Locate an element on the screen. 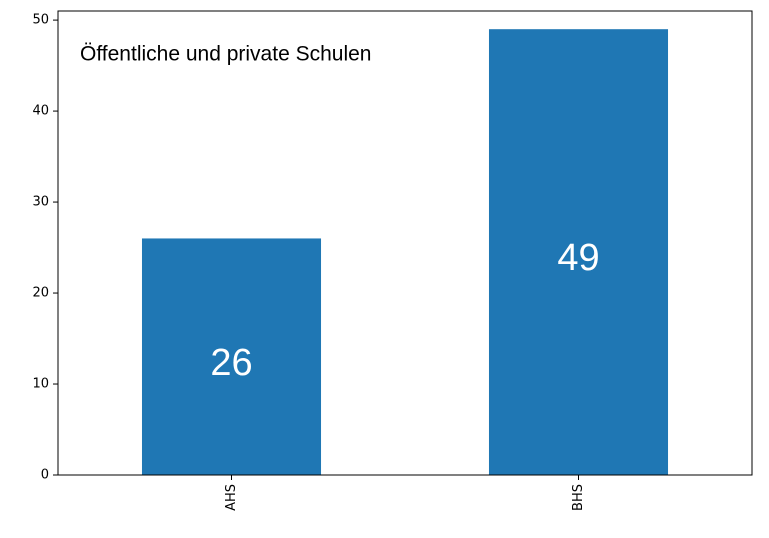 Image resolution: width=769 pixels, height=538 pixels. x-tick-label: BHS is located at coordinates (578, 497).